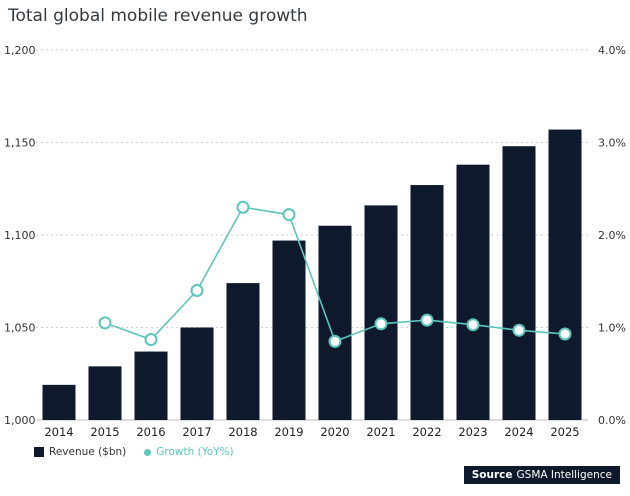 Image resolution: width=630 pixels, height=496 pixels. I want to click on y-left-tick-label: 1,150, so click(20, 143).